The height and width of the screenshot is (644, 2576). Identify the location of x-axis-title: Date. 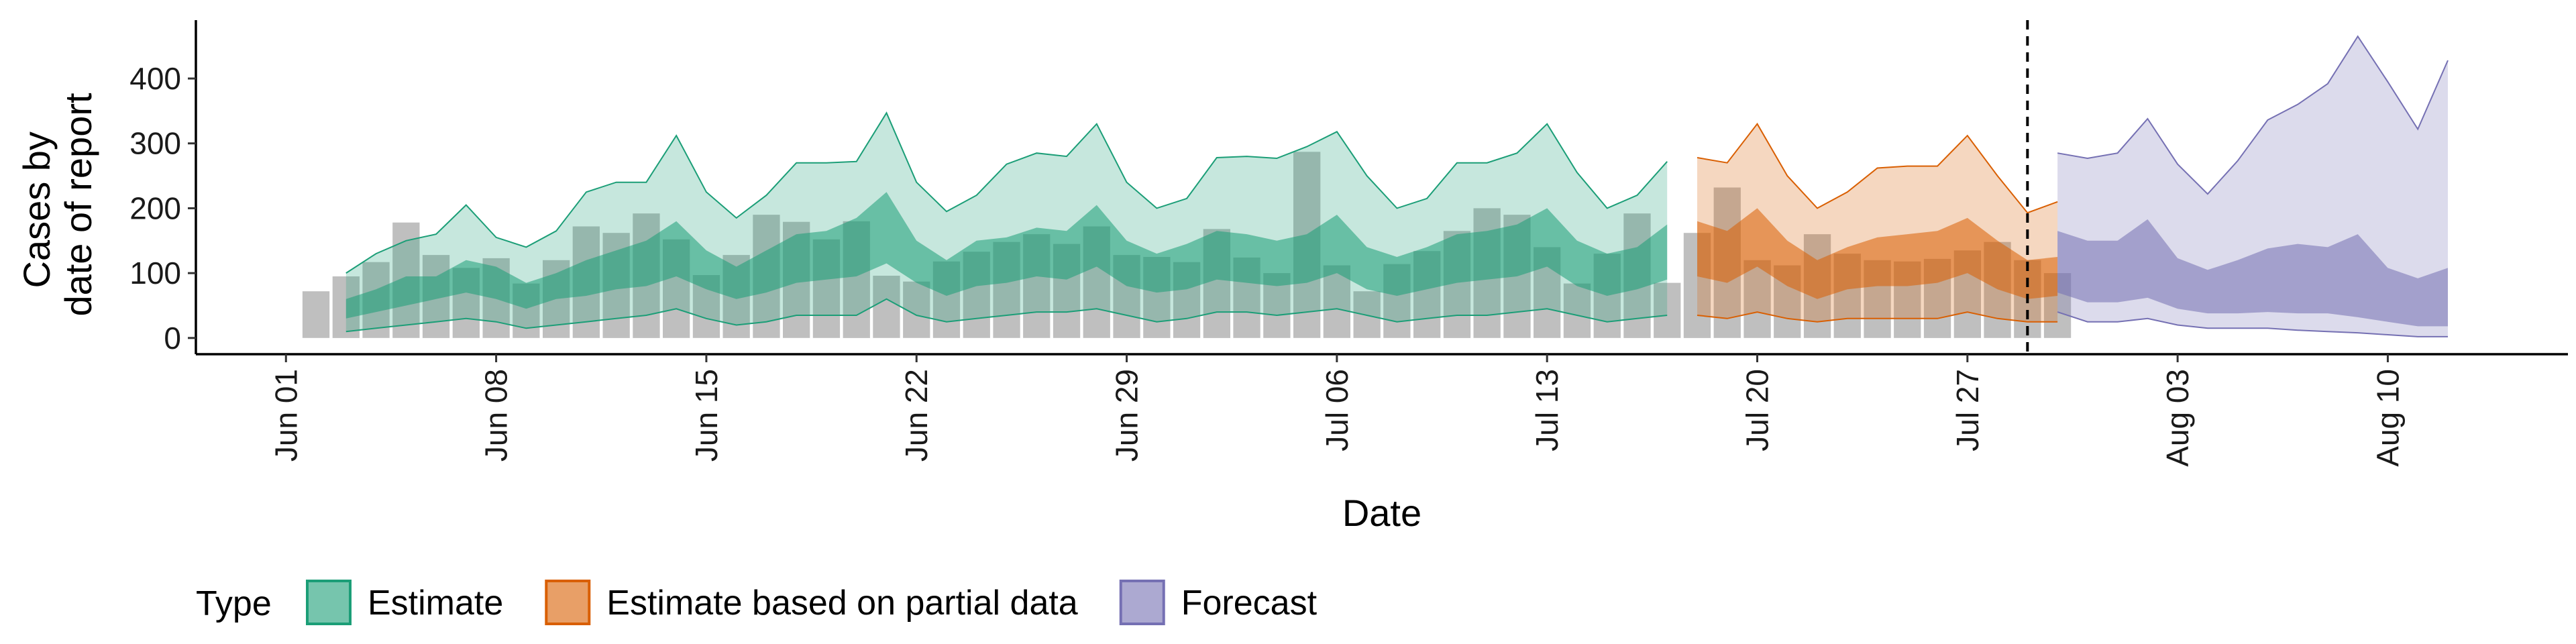
(1381, 513).